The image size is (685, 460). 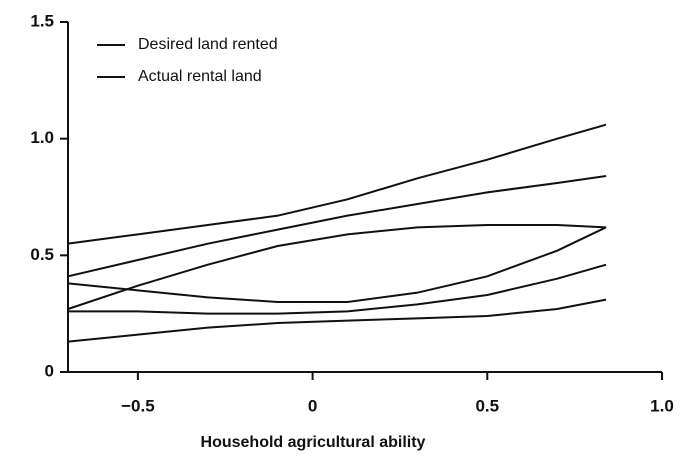 What do you see at coordinates (313, 442) in the screenshot?
I see `x-axis-label: Household agricultural ability` at bounding box center [313, 442].